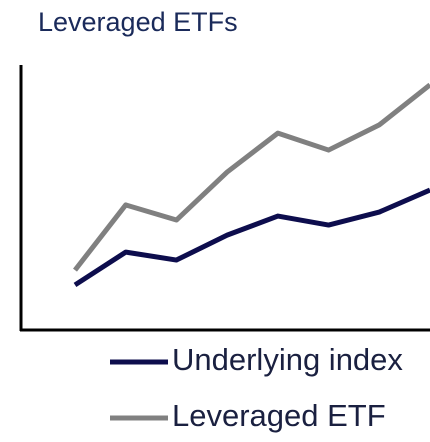 The image size is (430, 442). Describe the element at coordinates (138, 22) in the screenshot. I see `chart-title: Leveraged ETFs` at that location.